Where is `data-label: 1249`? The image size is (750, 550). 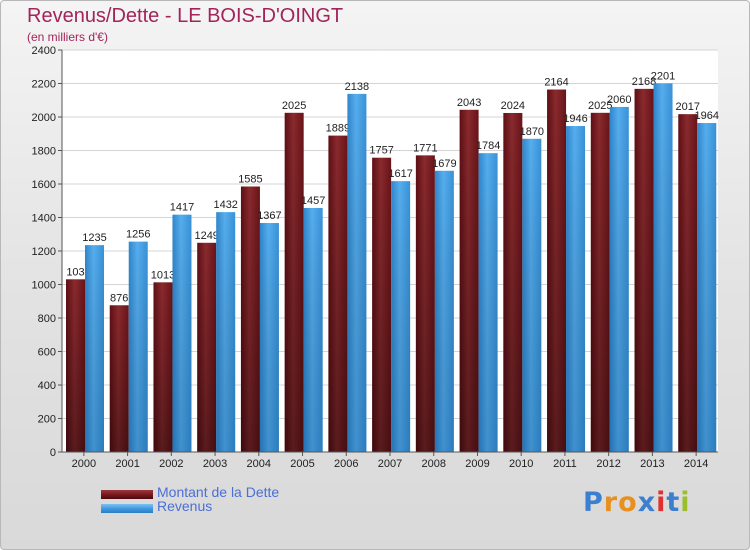
data-label: 1249 is located at coordinates (206, 236).